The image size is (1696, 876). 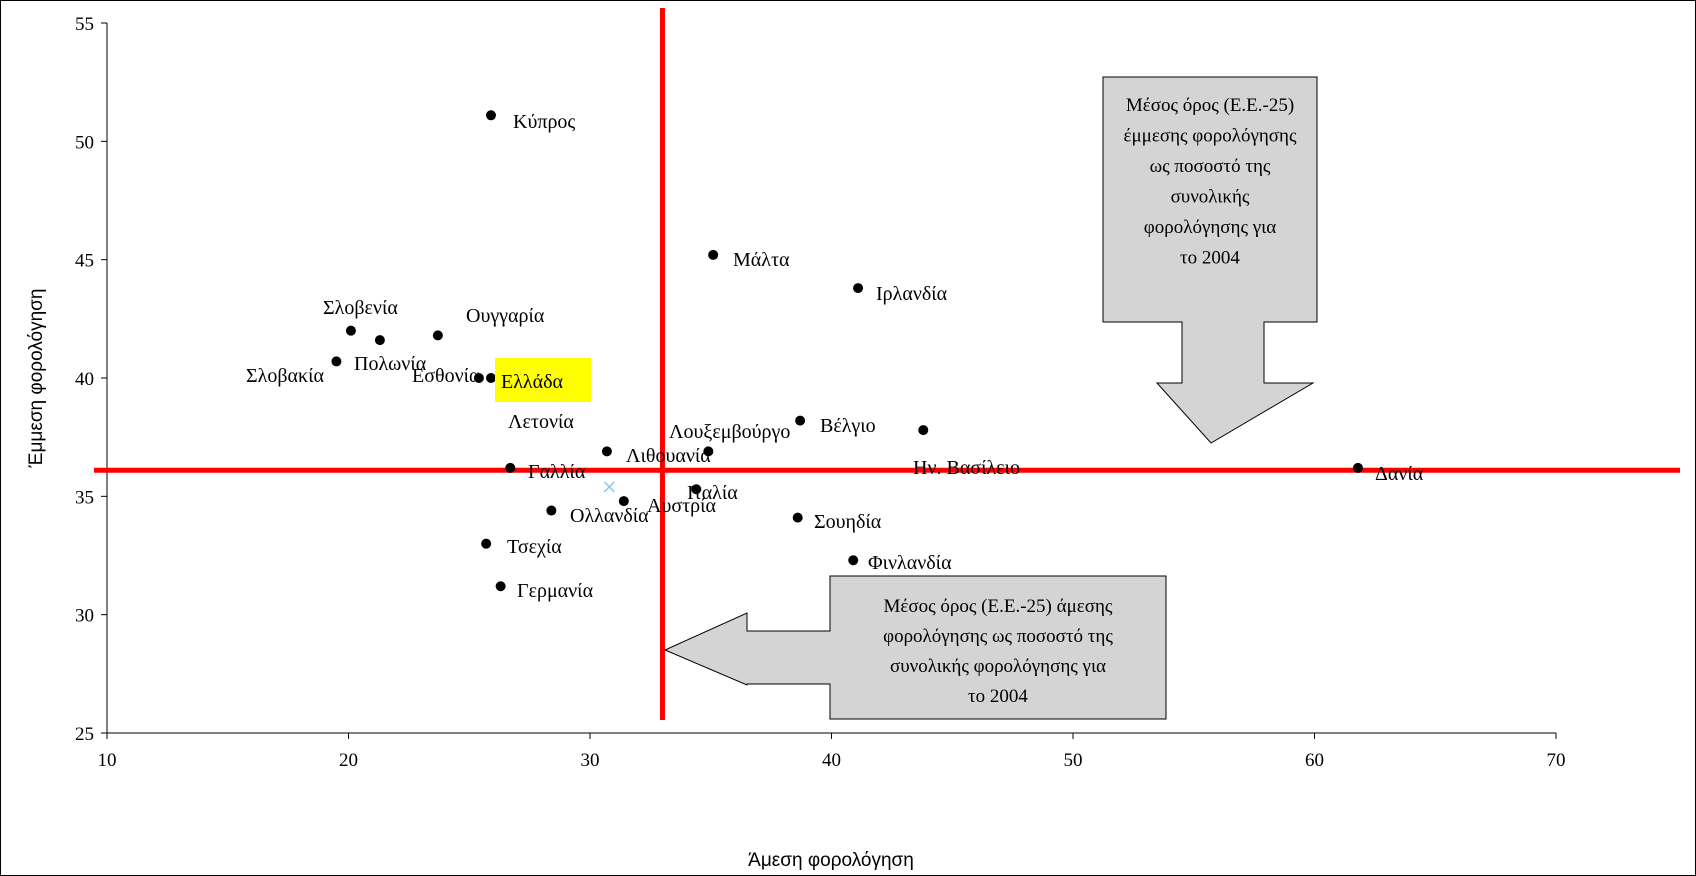 I want to click on point-label: Λιθουανία, so click(x=668, y=456).